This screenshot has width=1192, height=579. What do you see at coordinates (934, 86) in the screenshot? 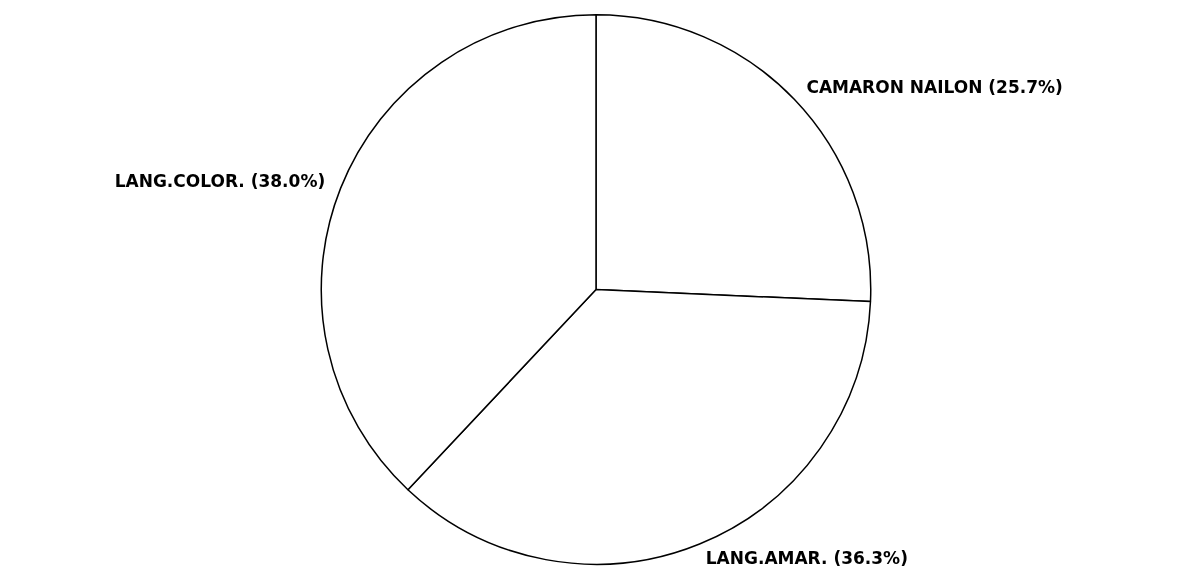
I see `slice-label: CAMARON NAILON (25.7%)` at bounding box center [934, 86].